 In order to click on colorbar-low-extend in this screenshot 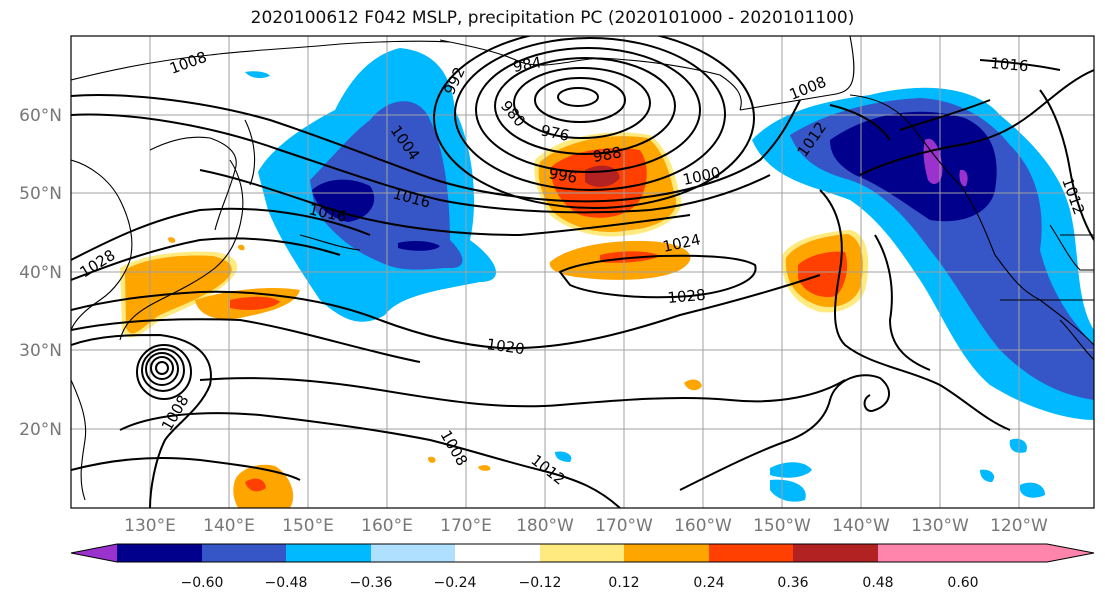, I will do `click(94, 553)`.